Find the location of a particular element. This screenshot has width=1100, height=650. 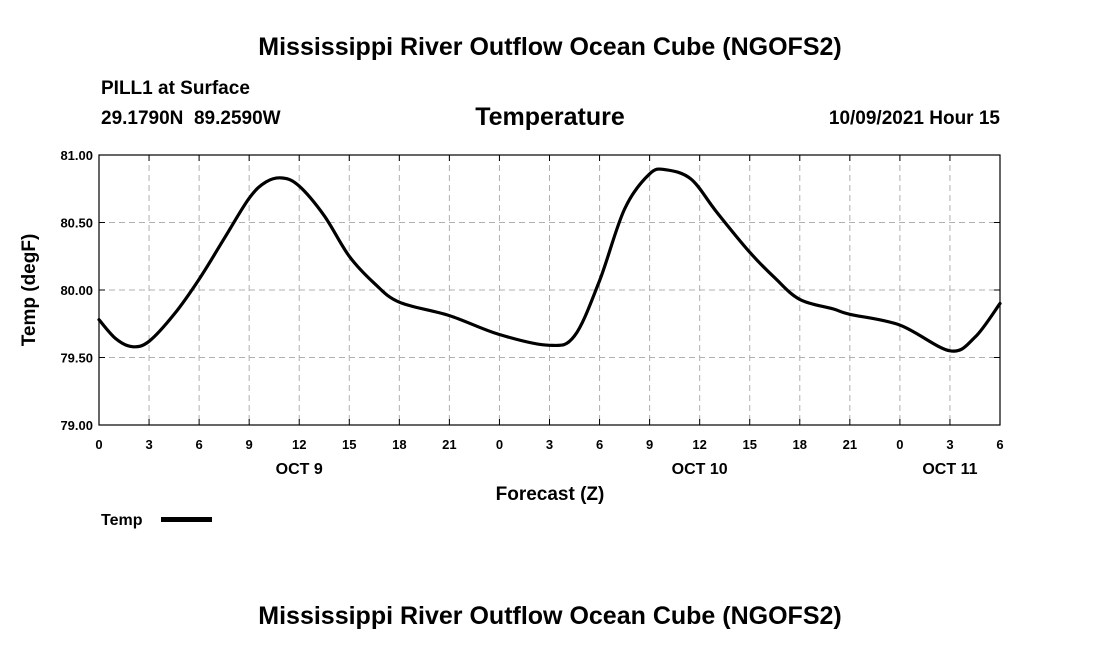

x-axis-label: Forecast (Z) is located at coordinates (550, 494).